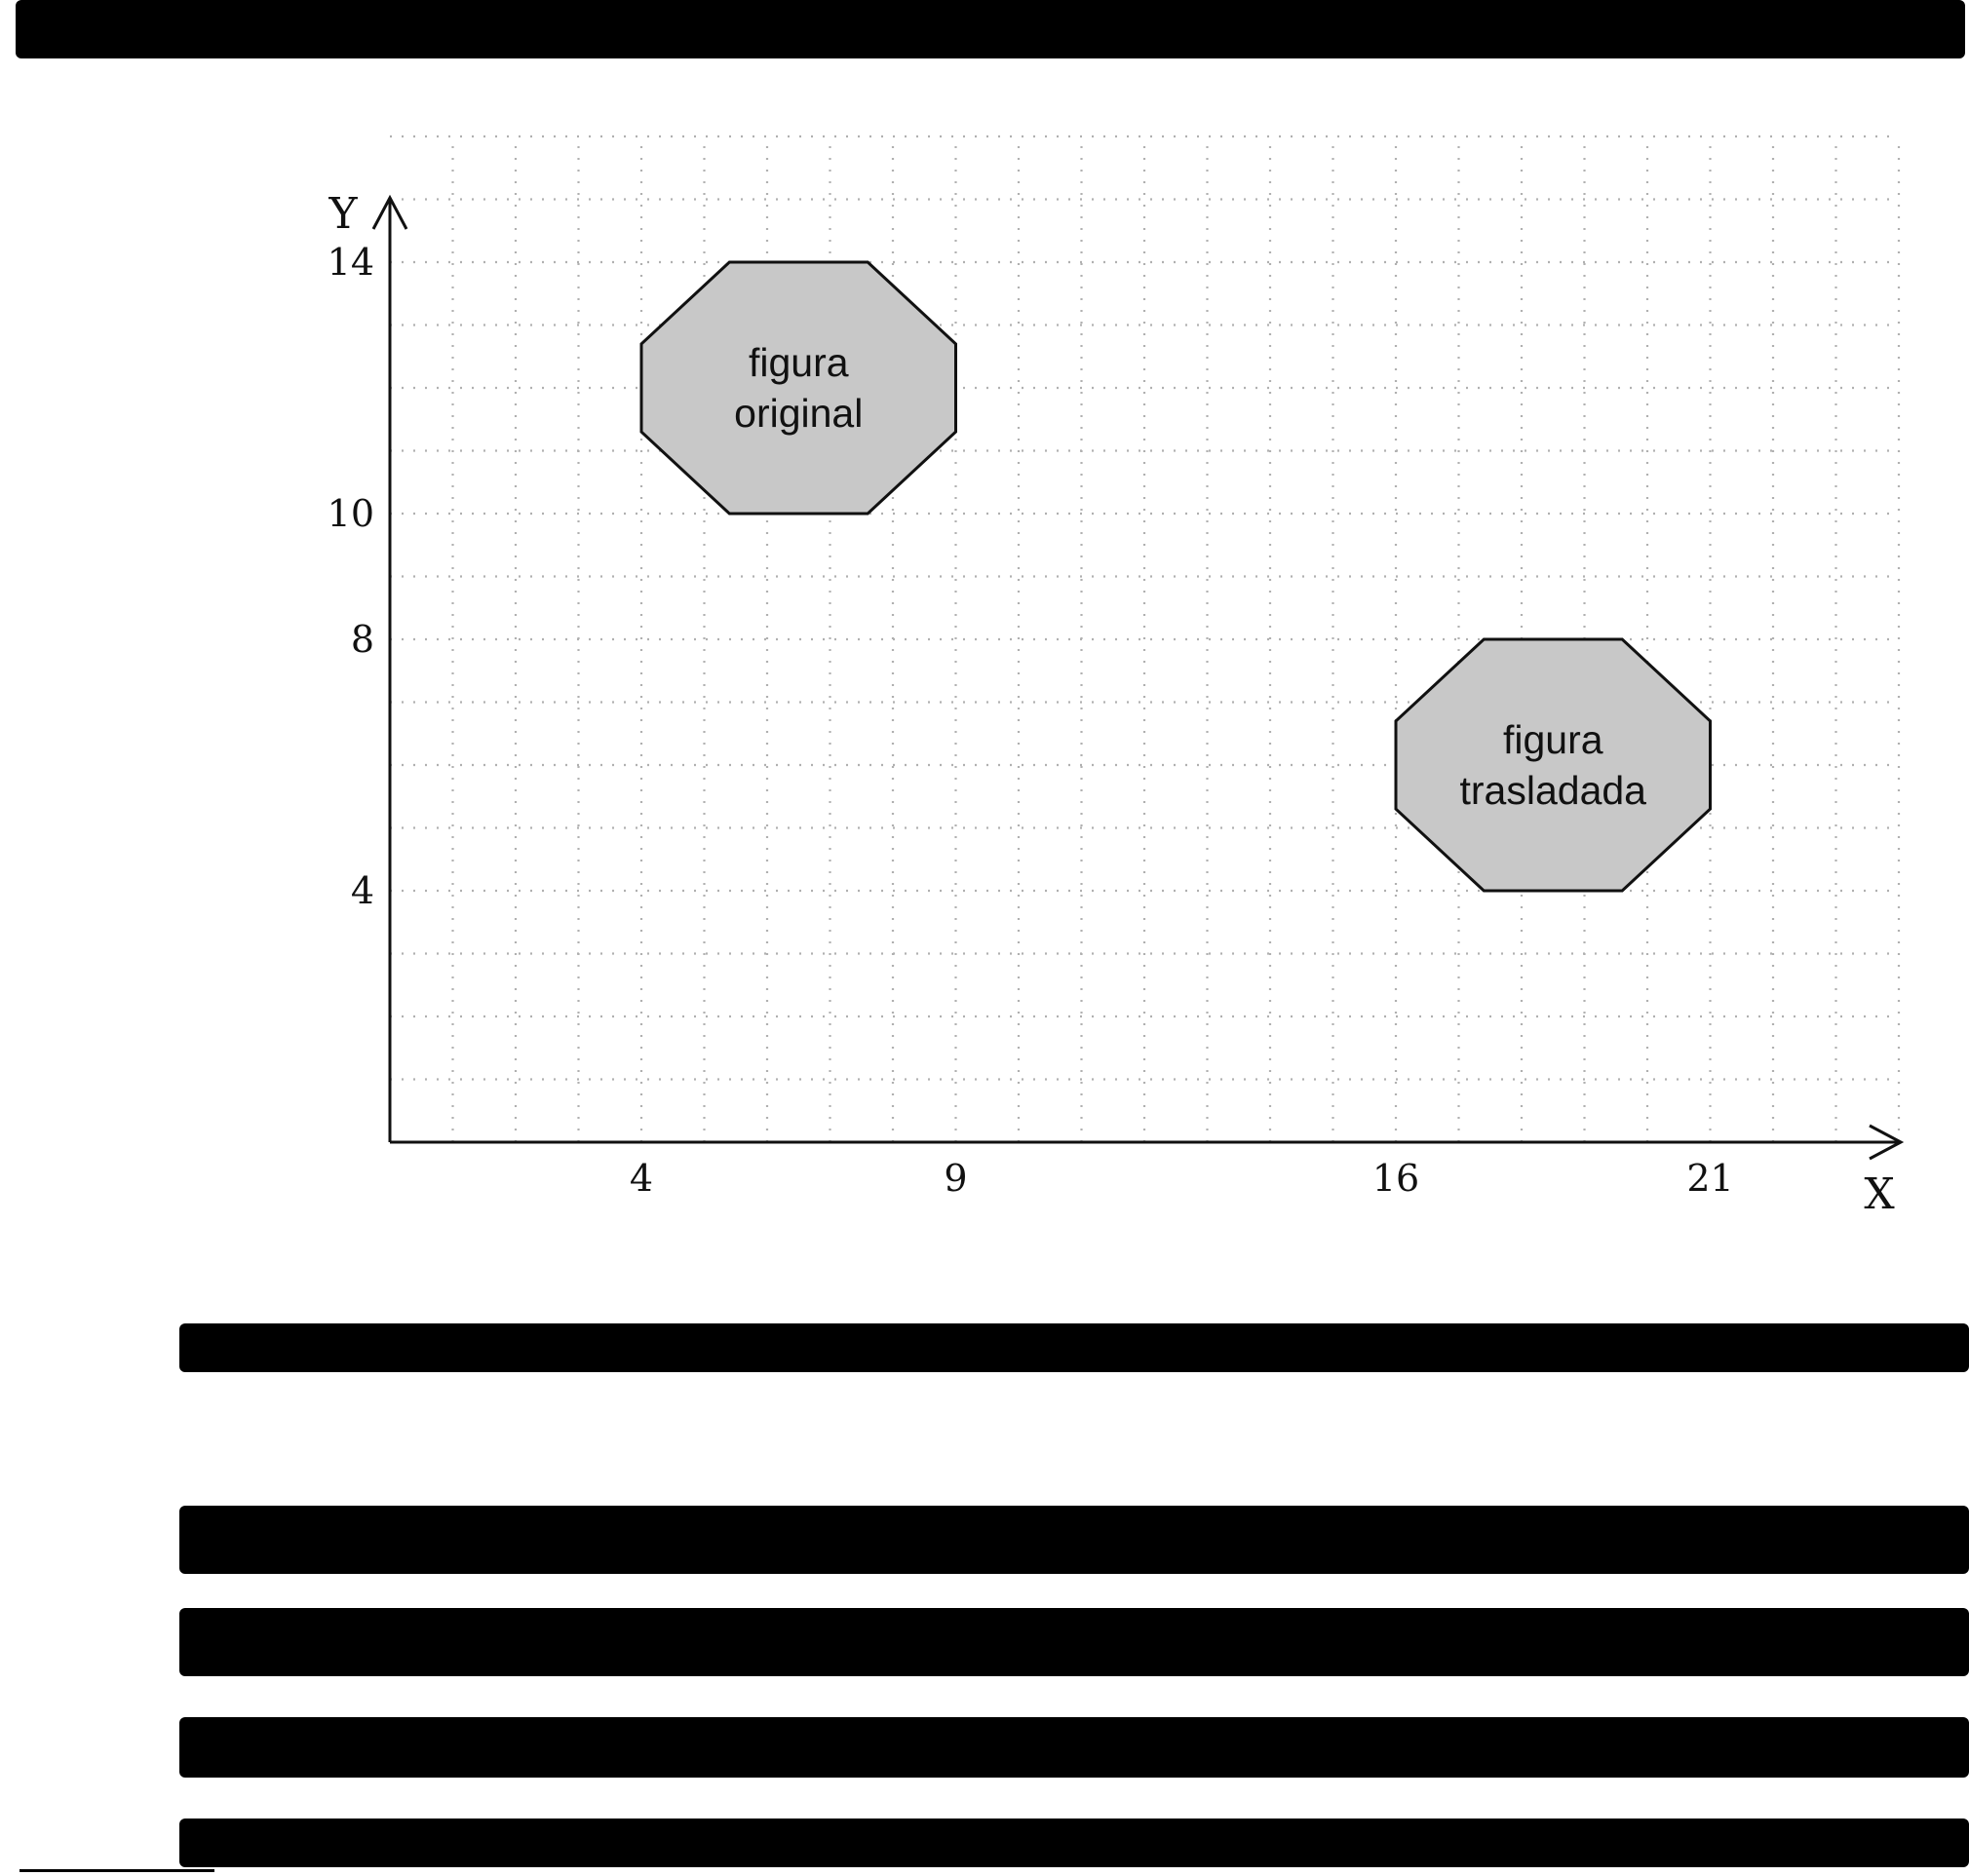 The width and height of the screenshot is (1969, 1876). I want to click on y-axis-arrow, so click(389, 212).